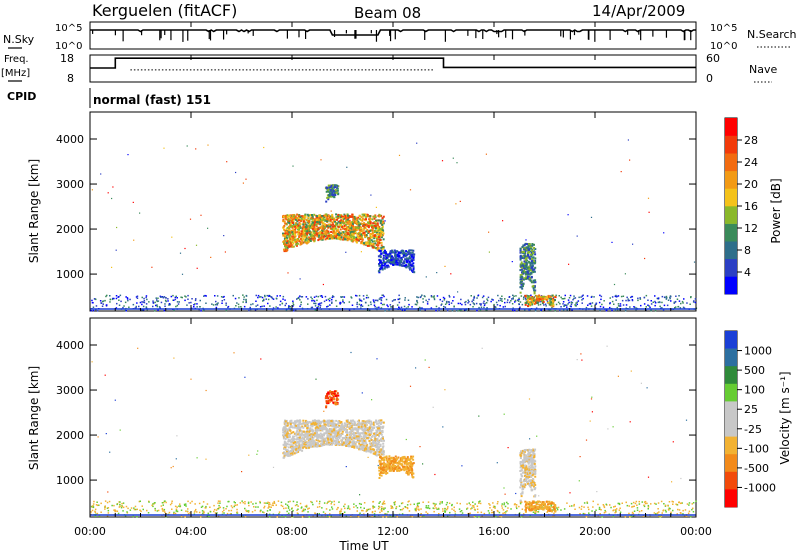  What do you see at coordinates (70, 78) in the screenshot?
I see `freq-tick-bottom: 8` at bounding box center [70, 78].